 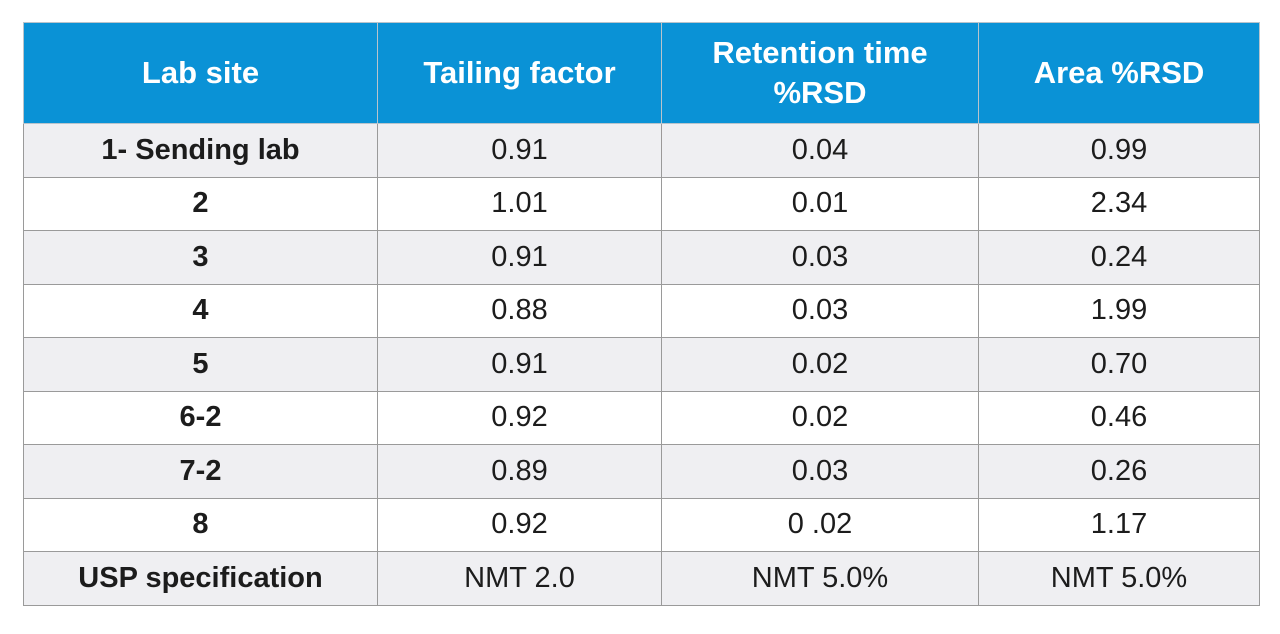 I want to click on header-tailing-factor: Tailing factor, so click(x=519, y=73).